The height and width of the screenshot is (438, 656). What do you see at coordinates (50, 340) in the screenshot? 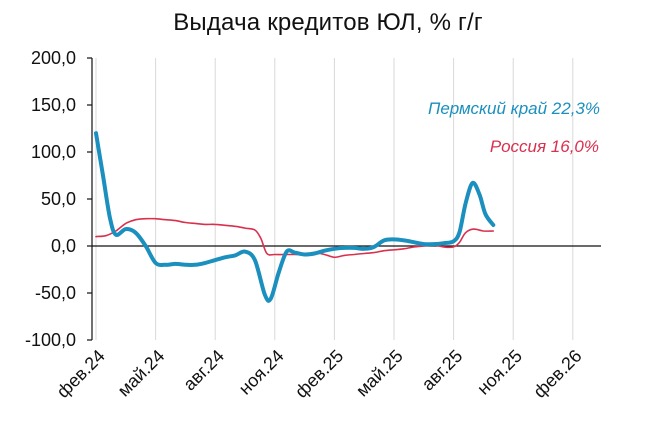
I see `y-tick-label: -100,0` at bounding box center [50, 340].